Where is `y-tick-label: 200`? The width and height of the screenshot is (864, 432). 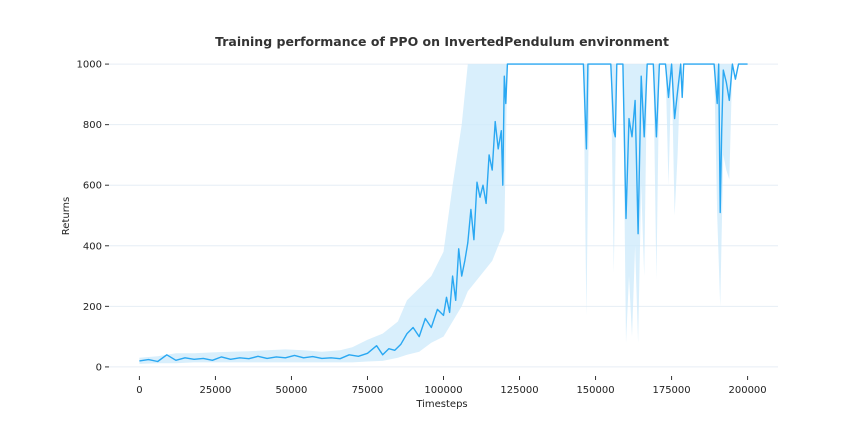 y-tick-label: 200 is located at coordinates (92, 307).